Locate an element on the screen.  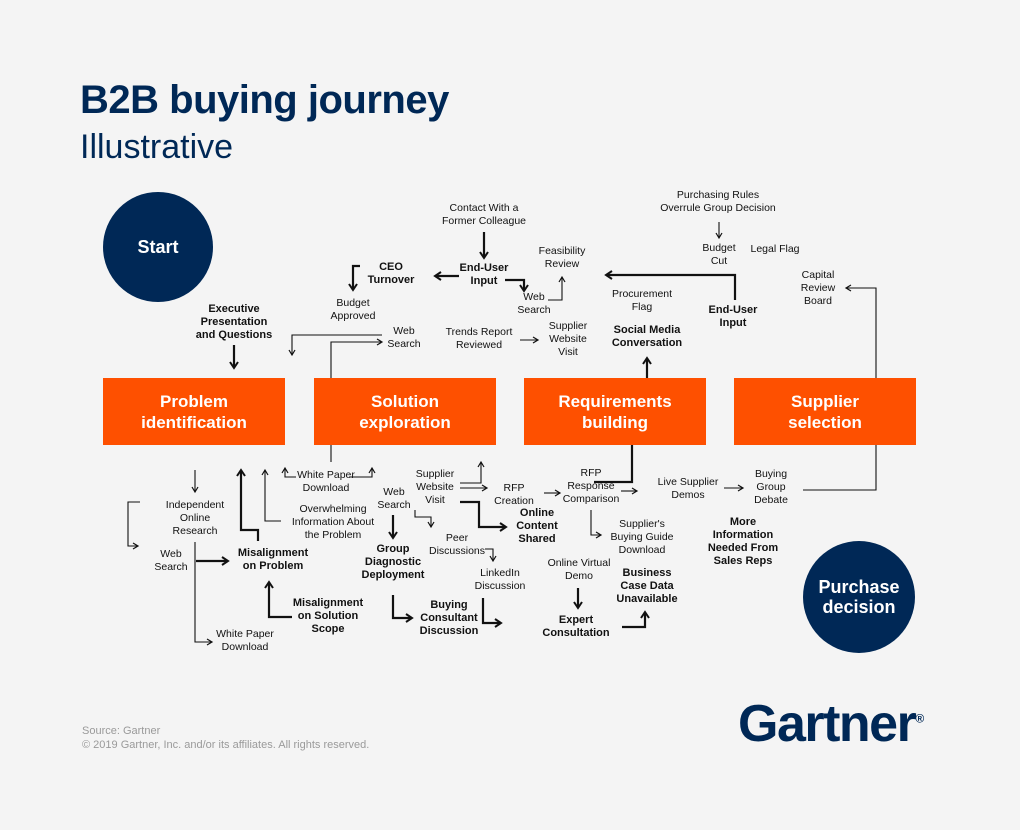
journey-step: RFP Response Comparison is located at coordinates (591, 486).